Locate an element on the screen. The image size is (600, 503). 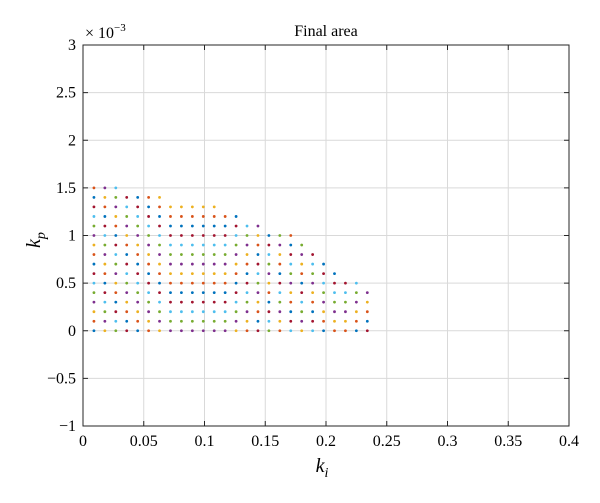
y-axis-label-sub: p is located at coordinates (41, 236).